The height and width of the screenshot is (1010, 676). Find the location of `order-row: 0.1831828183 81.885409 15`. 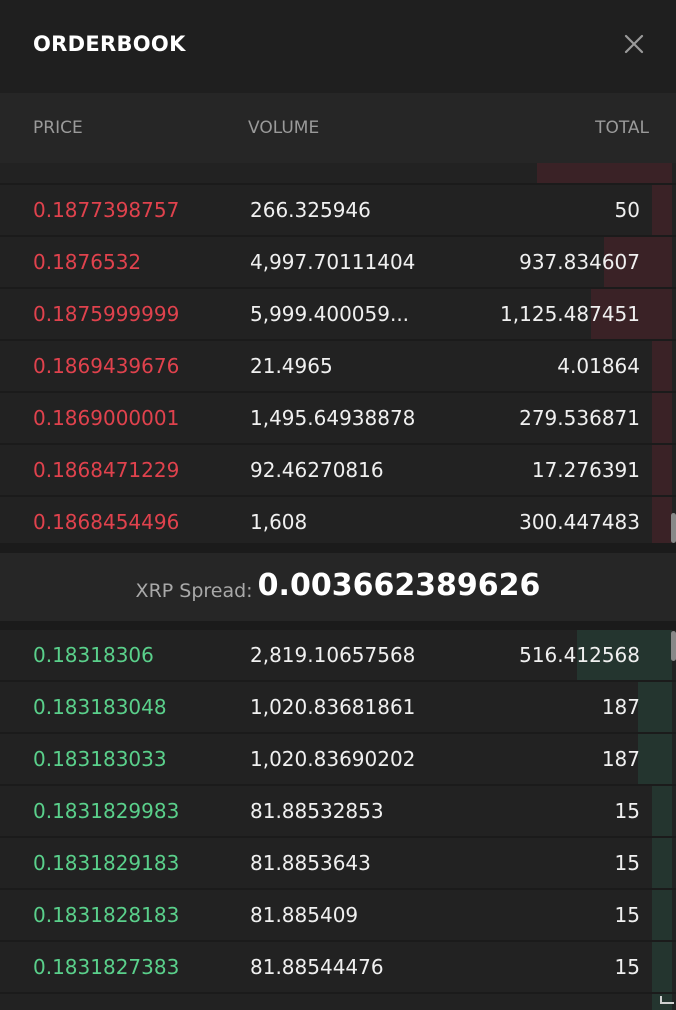

order-row: 0.1831828183 81.885409 15 is located at coordinates (338, 915).